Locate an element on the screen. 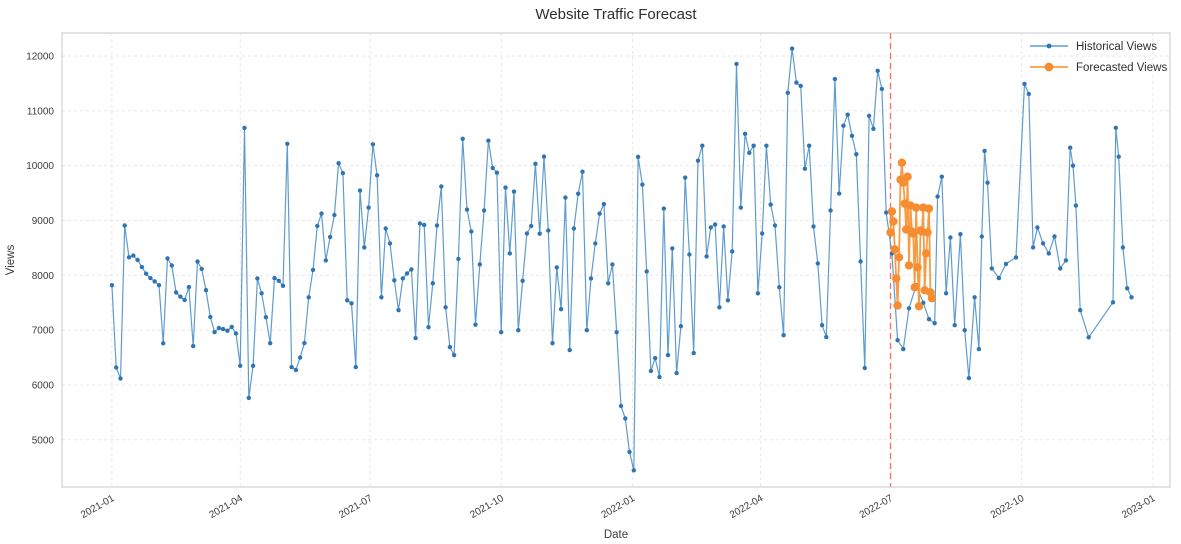 The width and height of the screenshot is (1181, 544). x-tick-label: 2021-04 is located at coordinates (226, 507).